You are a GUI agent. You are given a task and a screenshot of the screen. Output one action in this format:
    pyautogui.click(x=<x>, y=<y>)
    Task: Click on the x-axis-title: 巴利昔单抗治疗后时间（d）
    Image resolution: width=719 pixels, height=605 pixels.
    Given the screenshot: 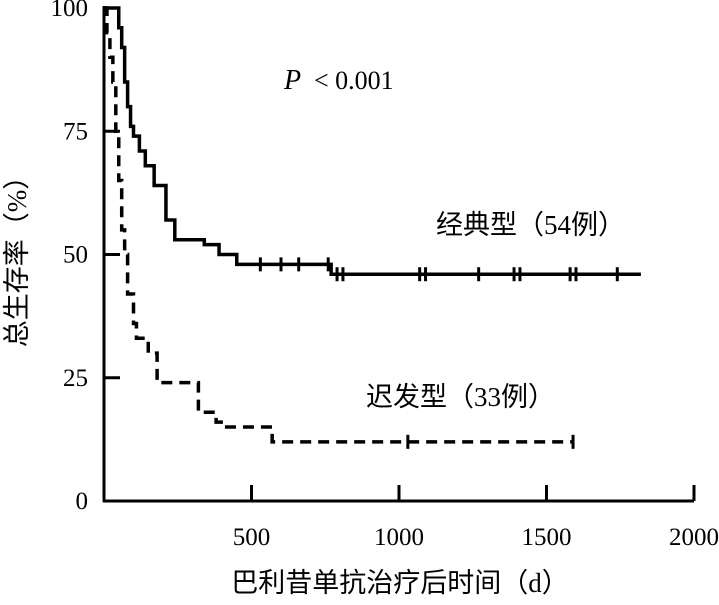 What is the action you would take?
    pyautogui.click(x=400, y=583)
    